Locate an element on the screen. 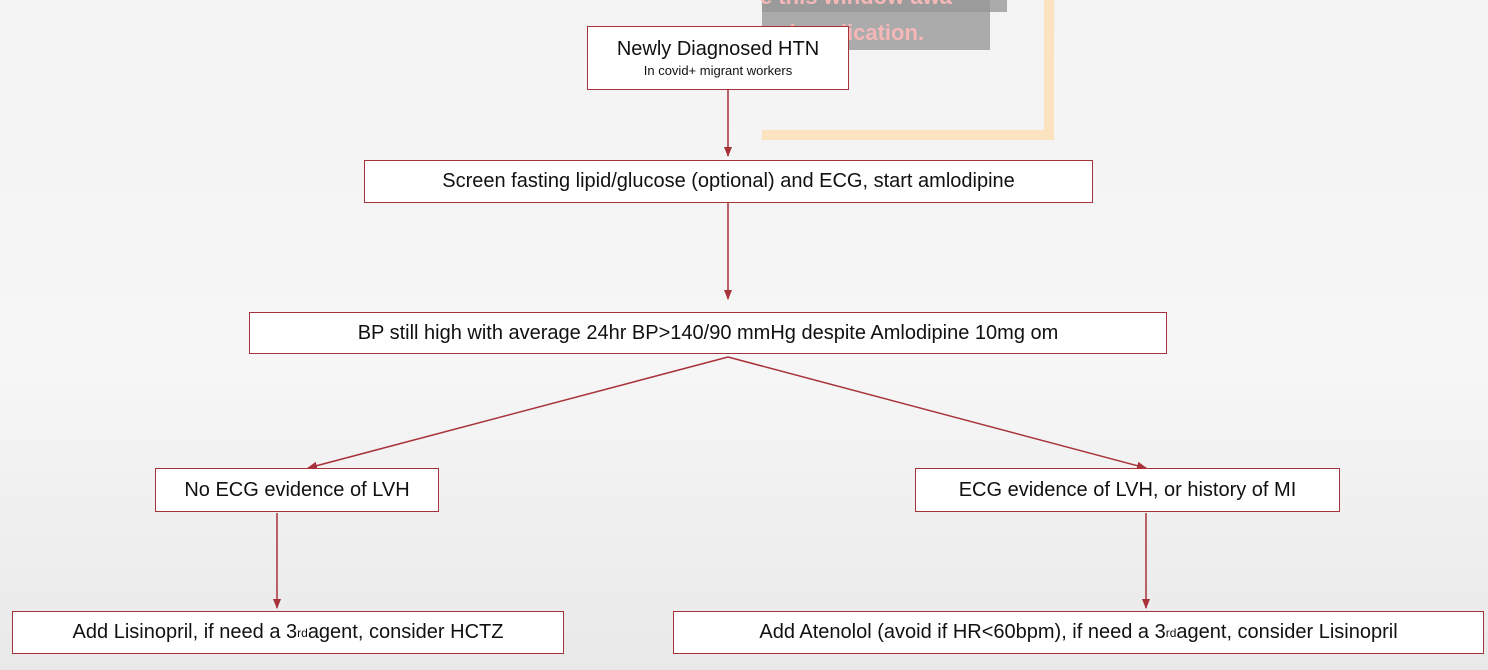 This screenshot has height=670, width=1488. arrow-n3-n4 is located at coordinates (518, 413).